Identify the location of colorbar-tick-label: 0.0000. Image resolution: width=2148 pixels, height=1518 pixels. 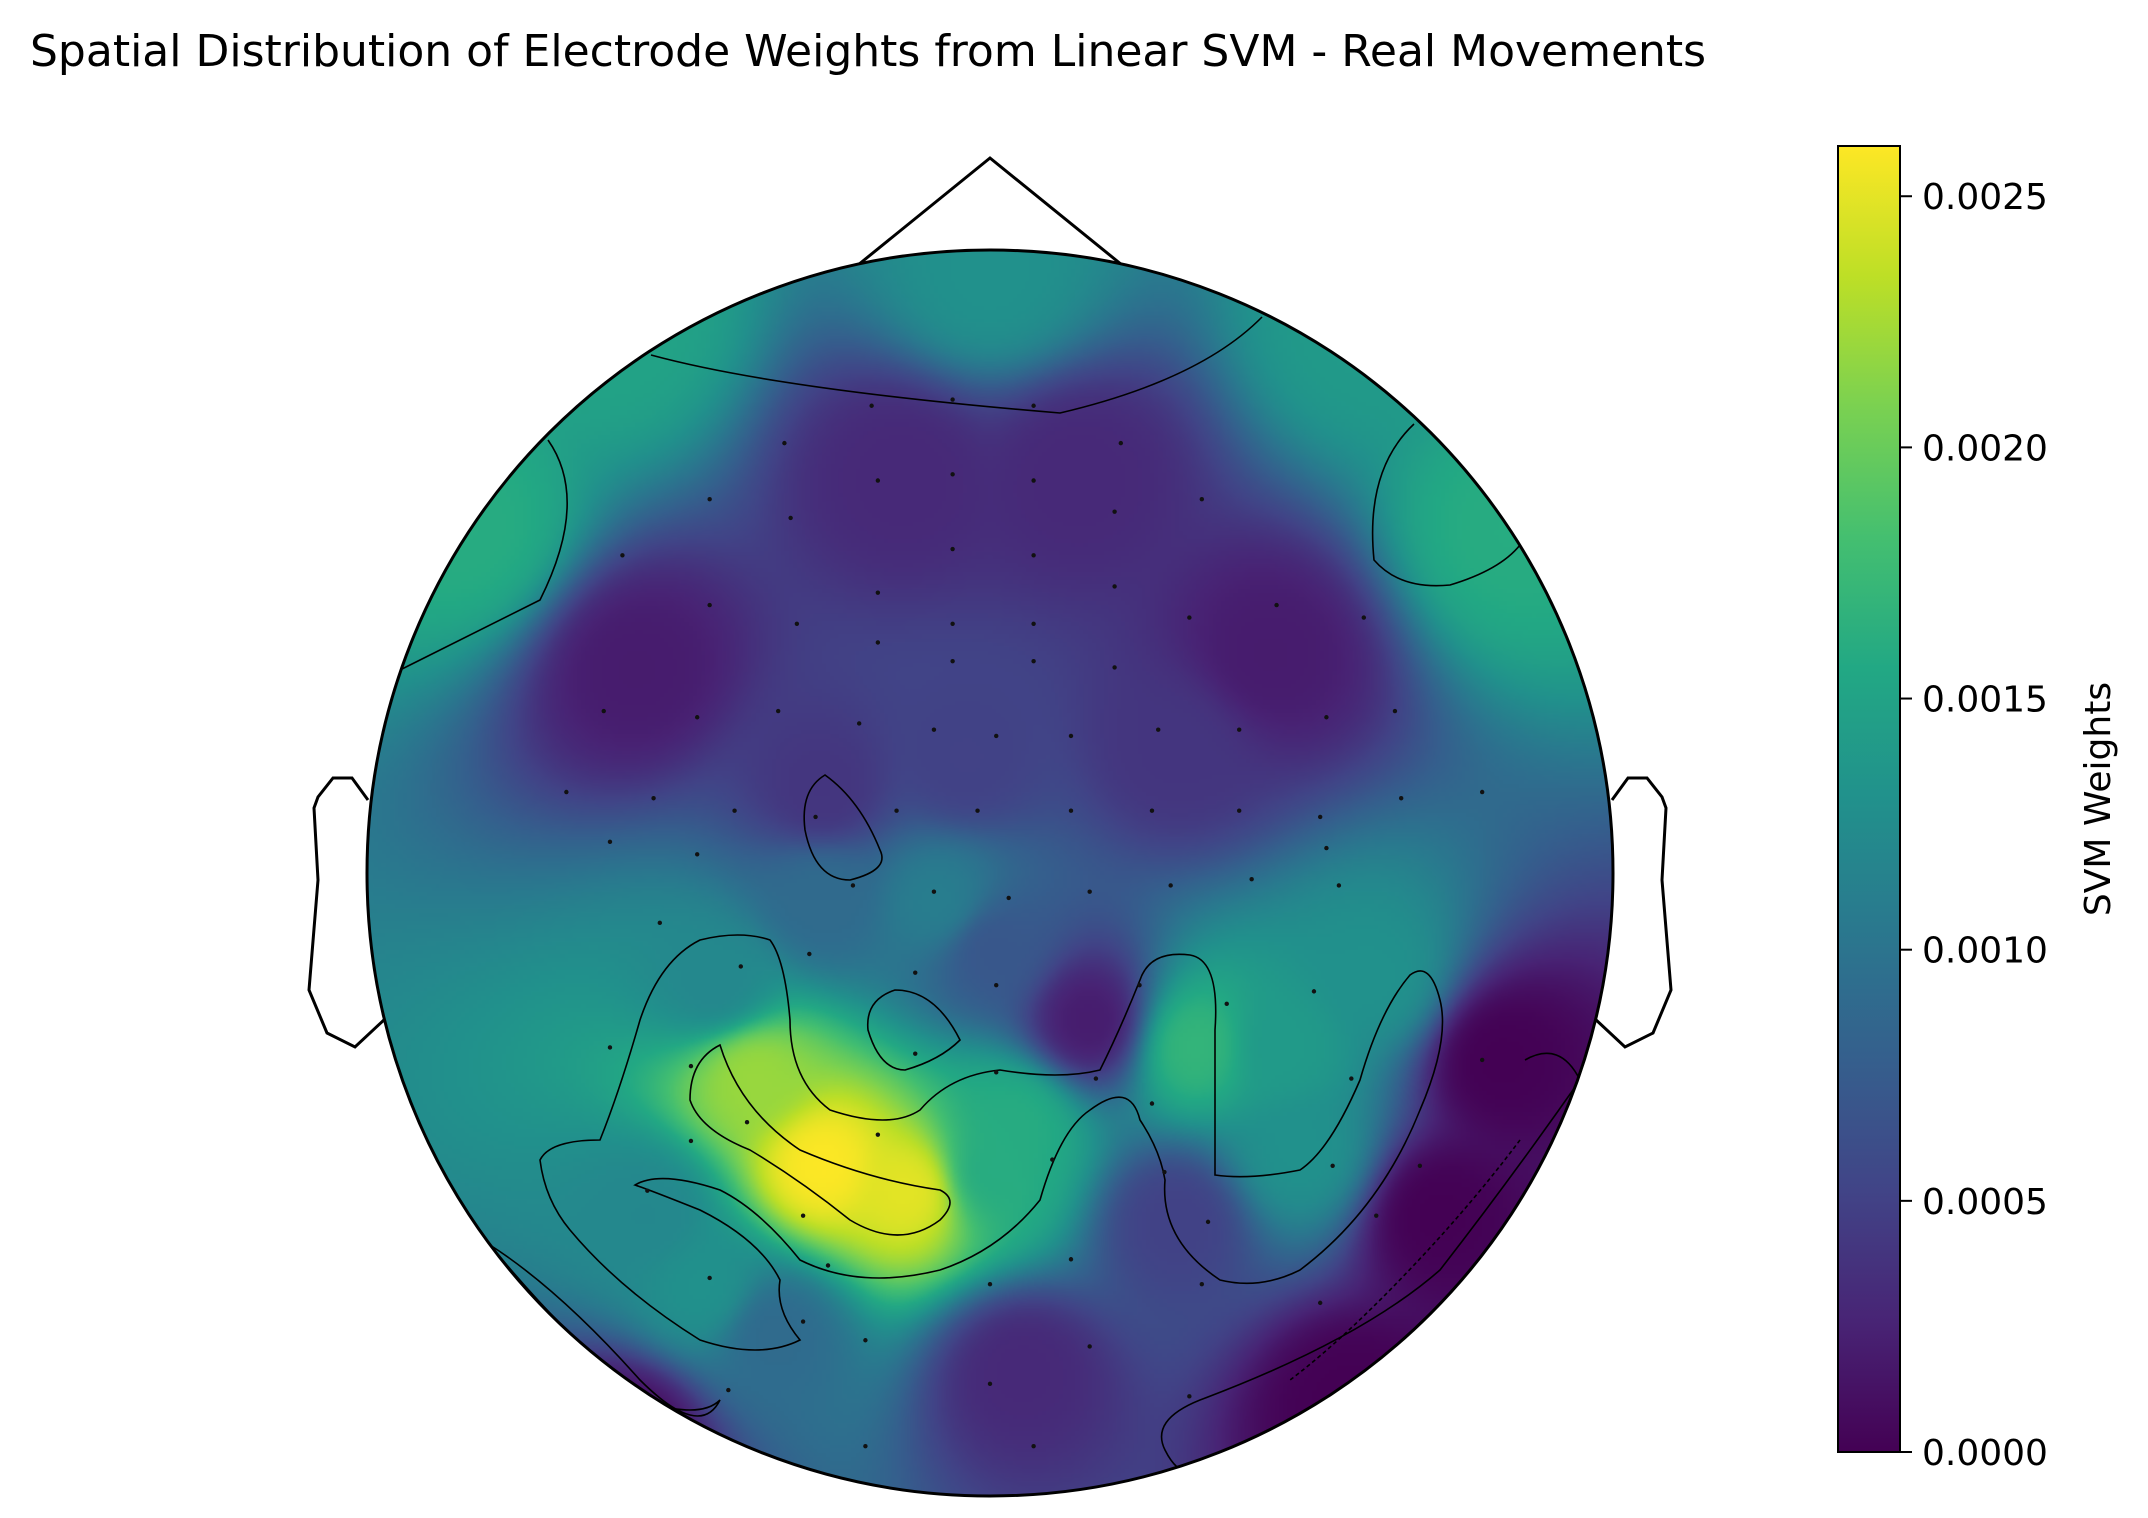
(1985, 1453).